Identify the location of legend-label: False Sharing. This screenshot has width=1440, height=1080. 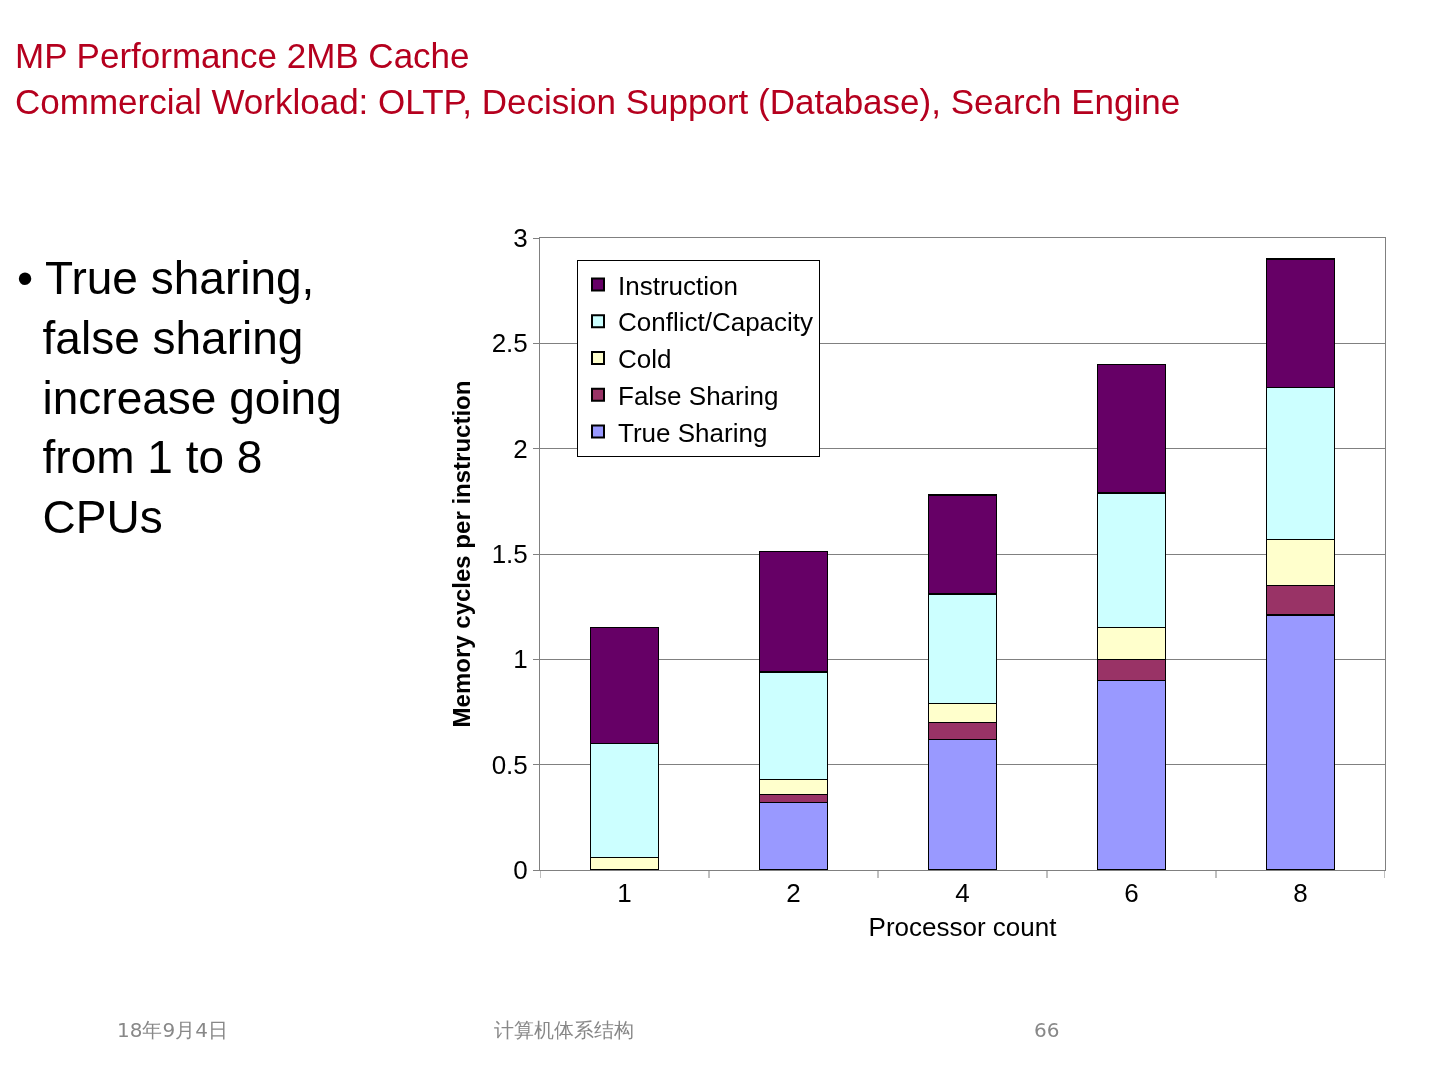
(698, 395).